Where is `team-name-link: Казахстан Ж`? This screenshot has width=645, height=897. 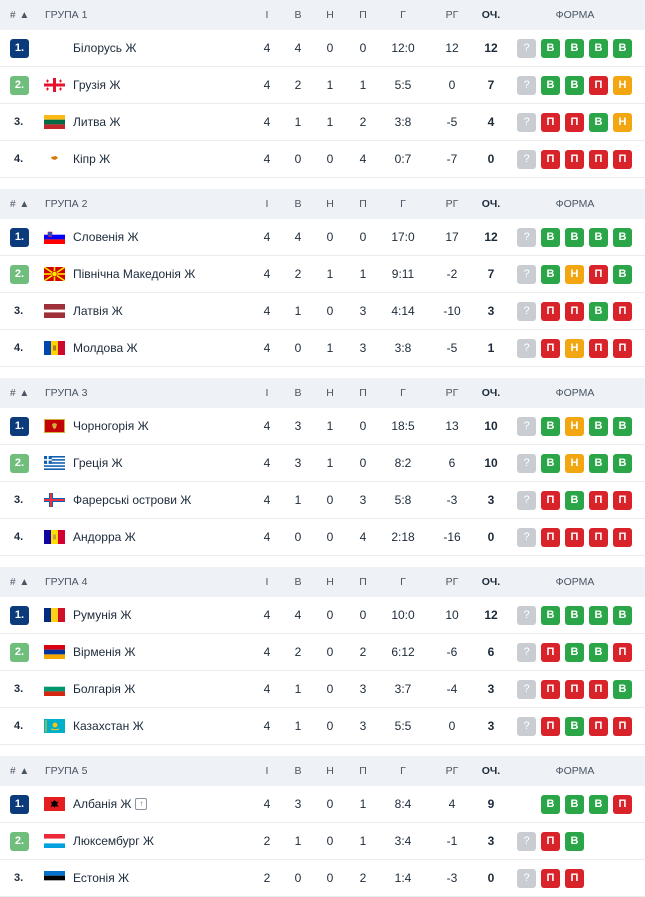 team-name-link: Казахстан Ж is located at coordinates (108, 726).